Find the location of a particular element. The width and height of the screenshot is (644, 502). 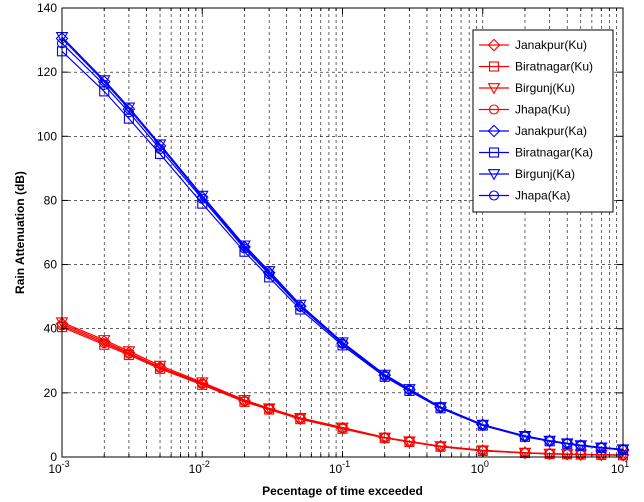

legend-item: Janakpur(Ka) is located at coordinates (533, 131).